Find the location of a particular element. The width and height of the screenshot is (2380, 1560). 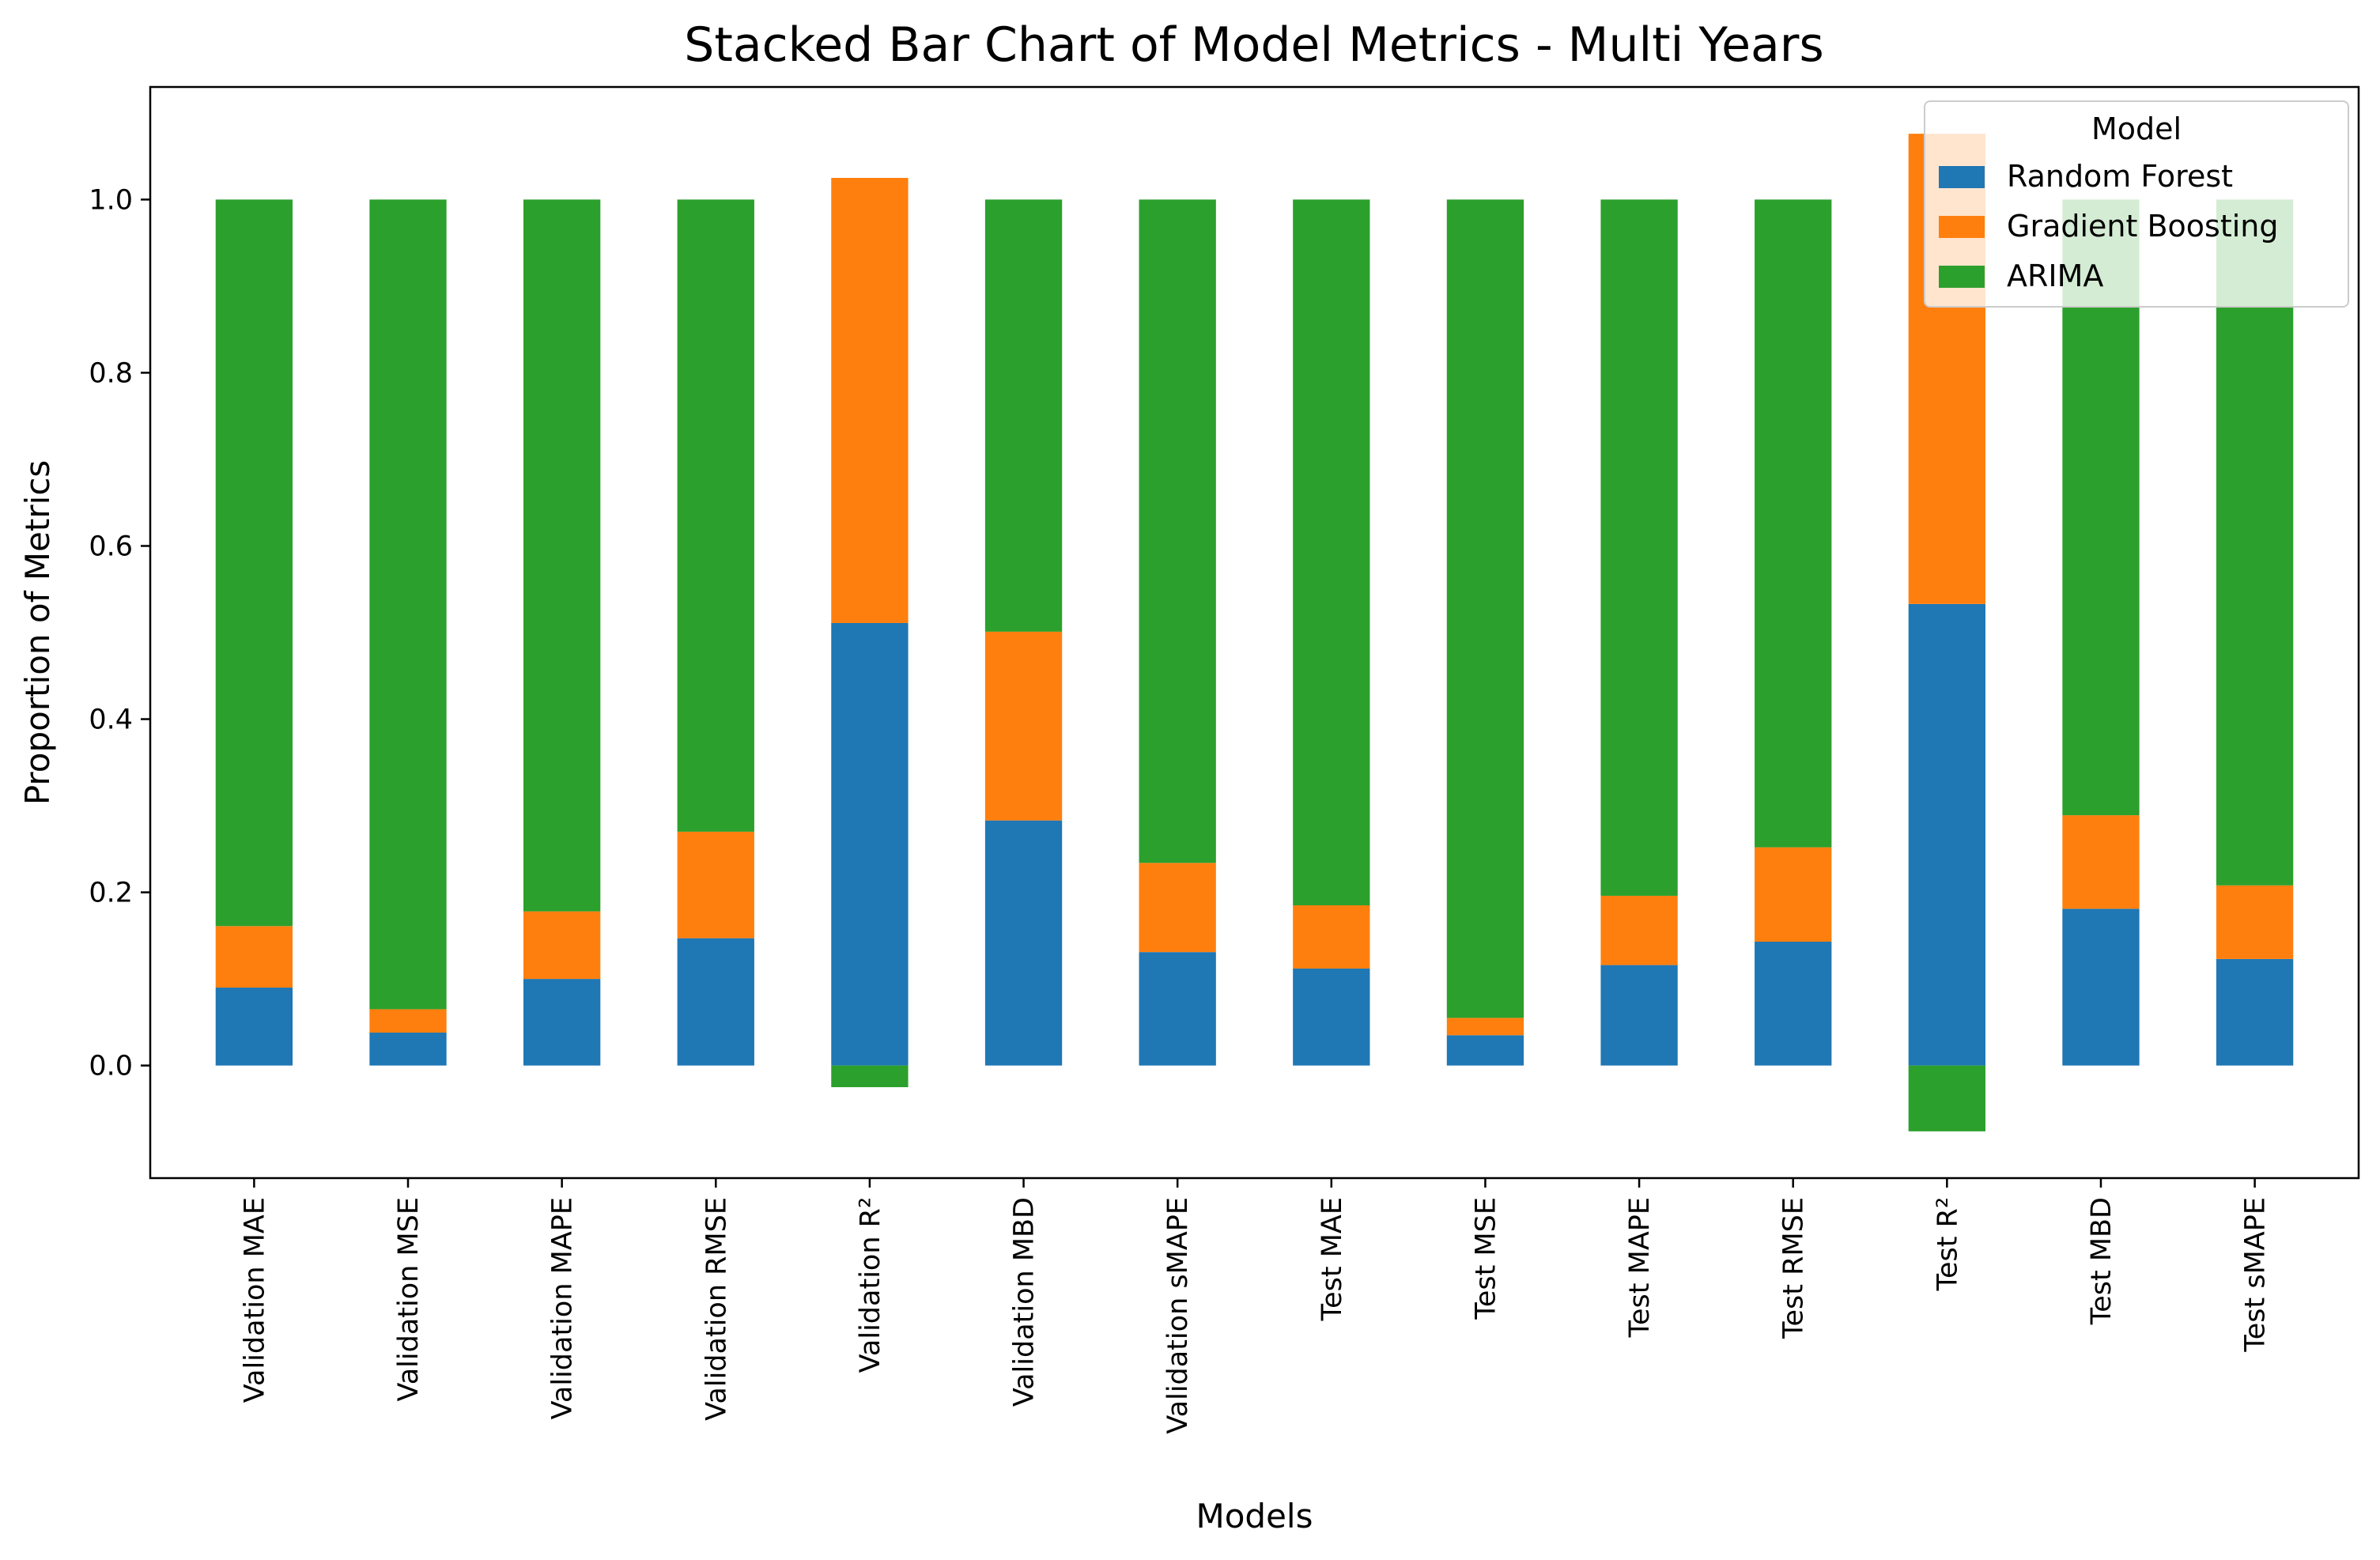

legend-box is located at coordinates (2136, 204).